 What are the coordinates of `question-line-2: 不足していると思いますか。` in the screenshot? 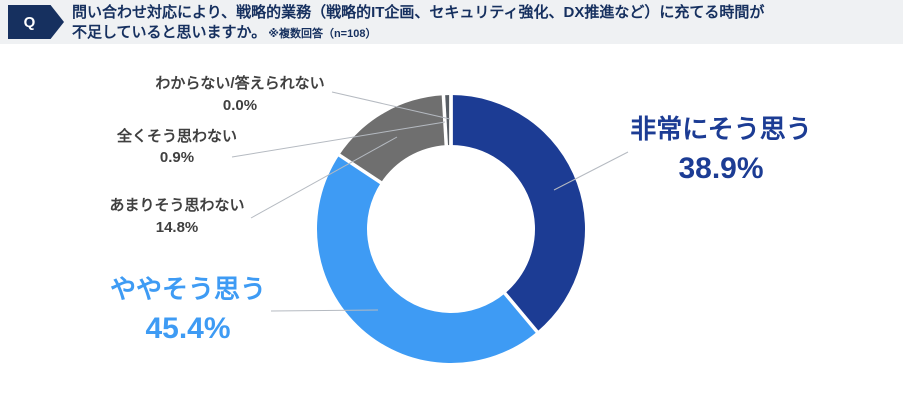 It's located at (169, 32).